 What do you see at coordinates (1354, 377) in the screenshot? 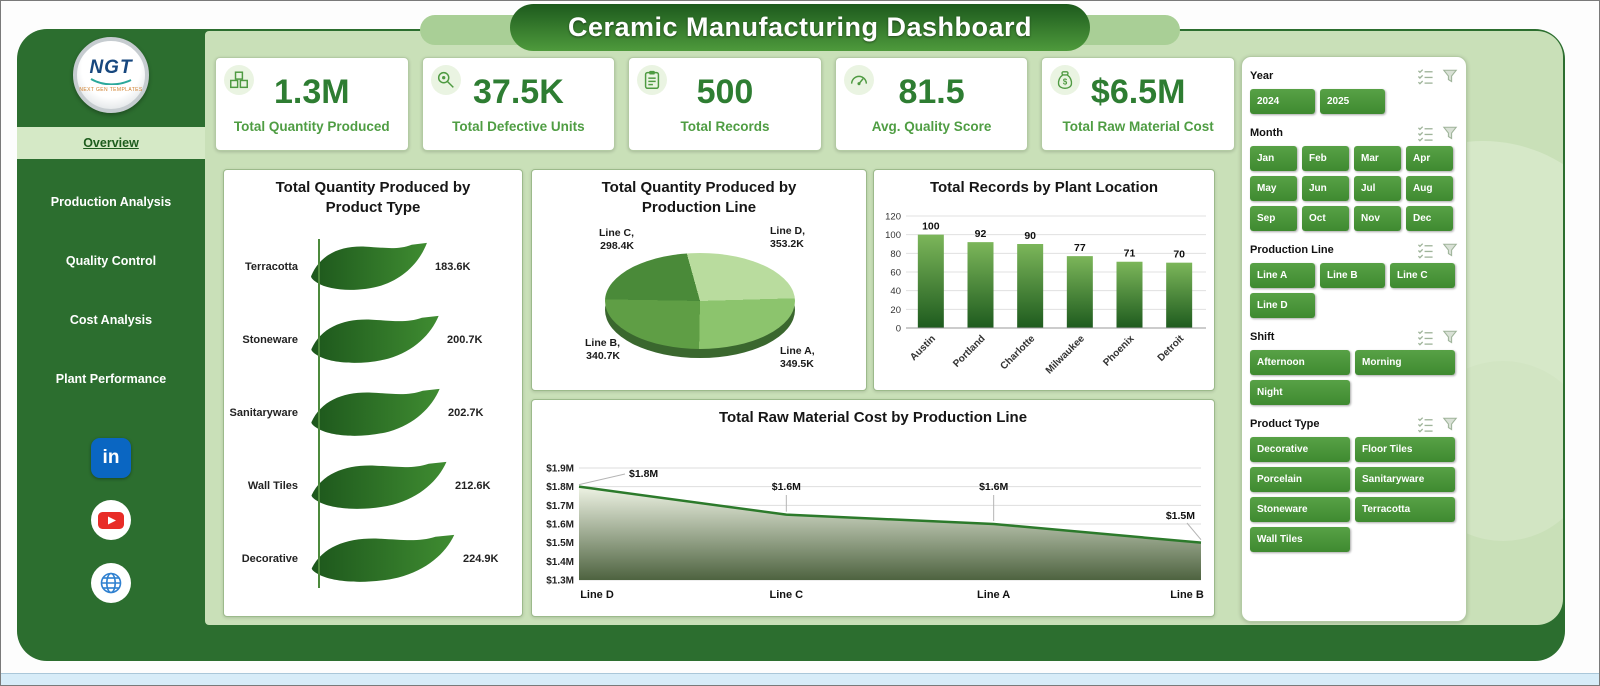
I see `filter-options: Afternoon Morning Night` at bounding box center [1354, 377].